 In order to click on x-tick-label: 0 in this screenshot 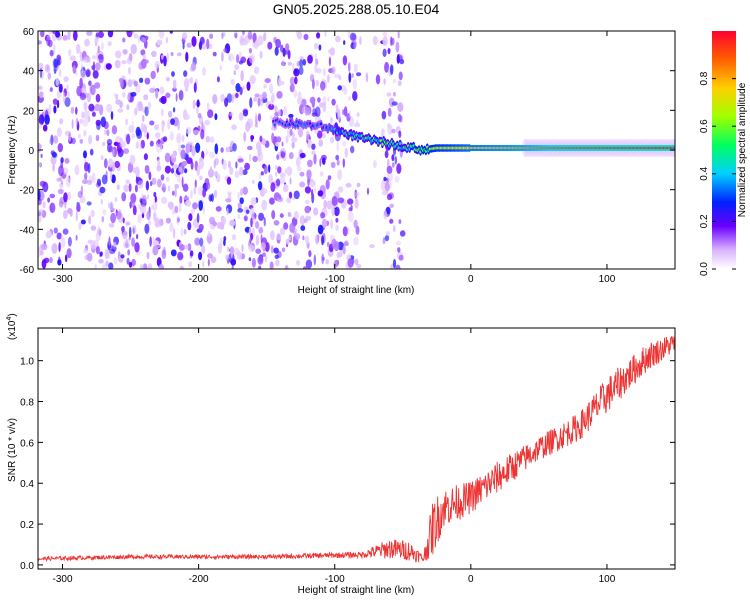, I will do `click(471, 579)`.